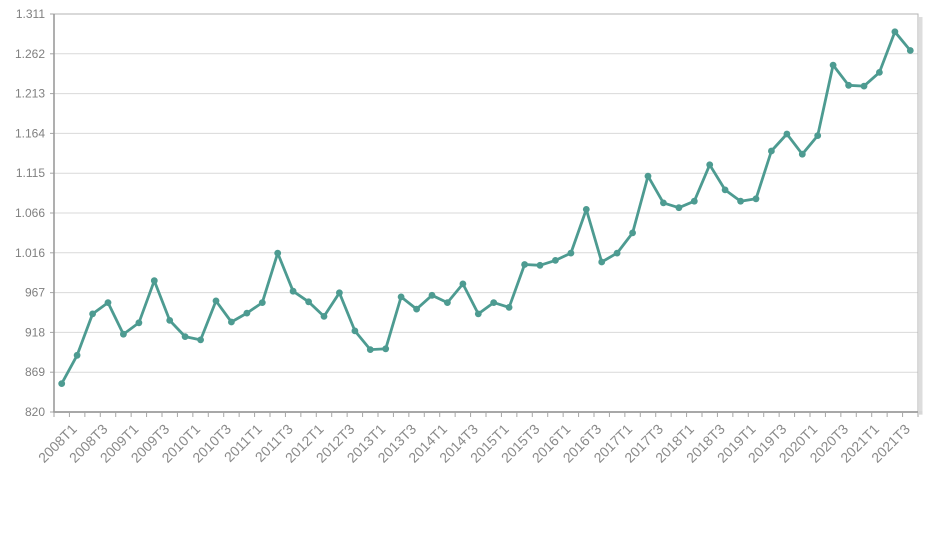  I want to click on data-point-2009T3, so click(154, 281).